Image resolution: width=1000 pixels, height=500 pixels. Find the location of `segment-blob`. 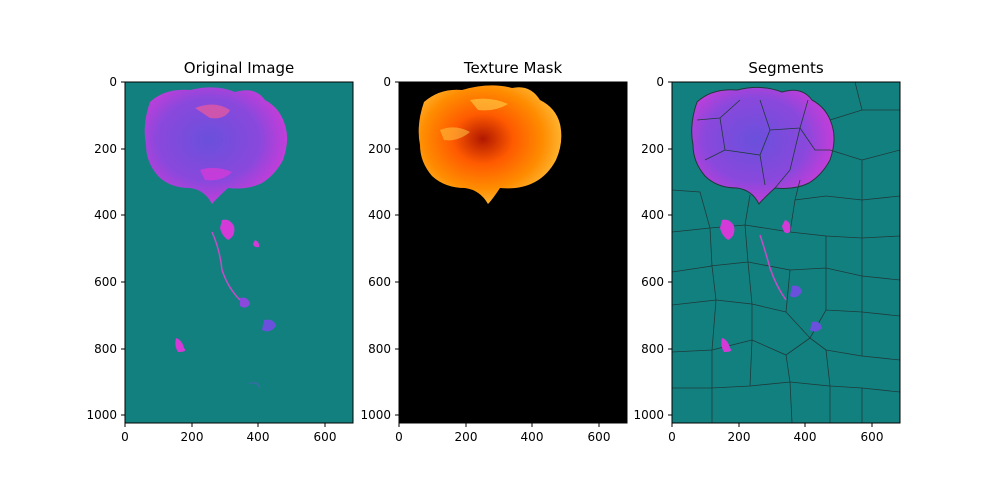

segment-blob is located at coordinates (763, 145).